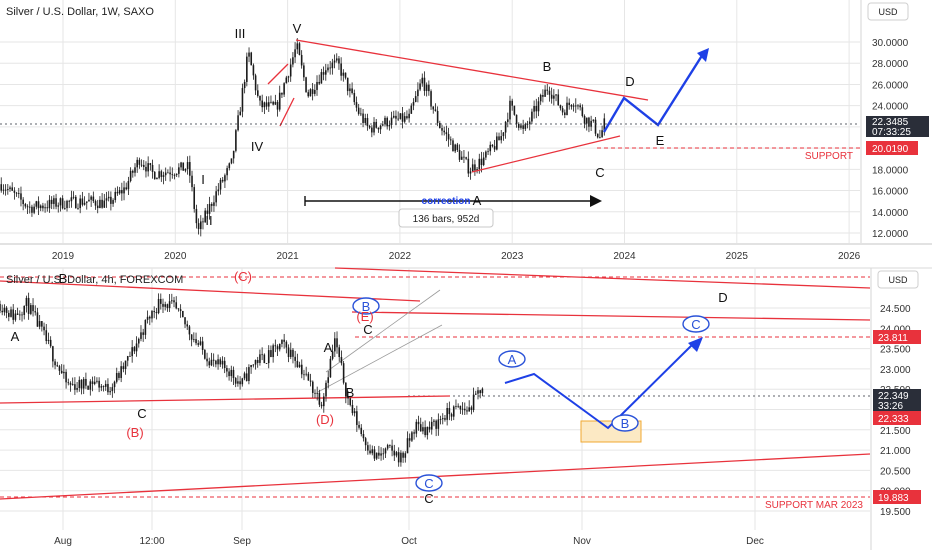  I want to click on circled-label-a-future-text: A, so click(512, 359).